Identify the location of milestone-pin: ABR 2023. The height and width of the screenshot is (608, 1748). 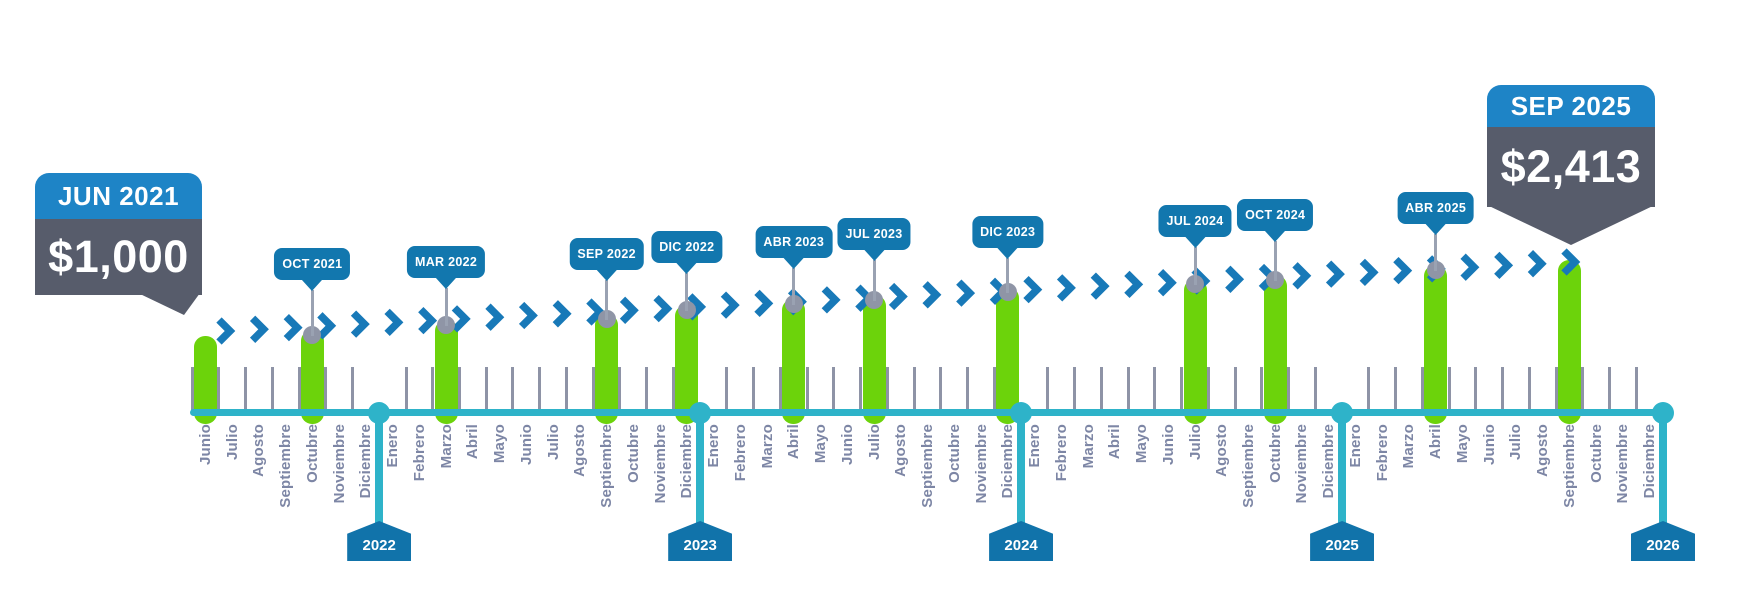
(794, 242).